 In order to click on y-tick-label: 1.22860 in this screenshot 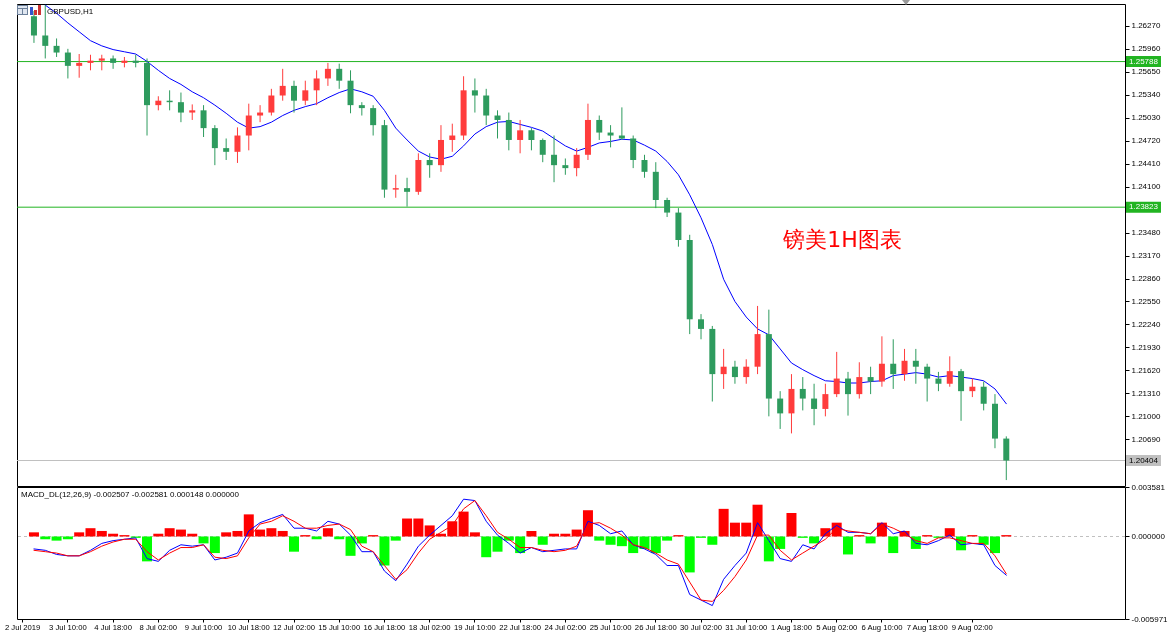, I will do `click(1146, 279)`.